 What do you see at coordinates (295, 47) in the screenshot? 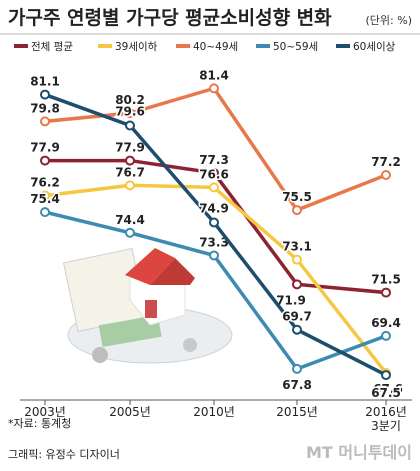
I see `legend-label: 50~59세` at bounding box center [295, 47].